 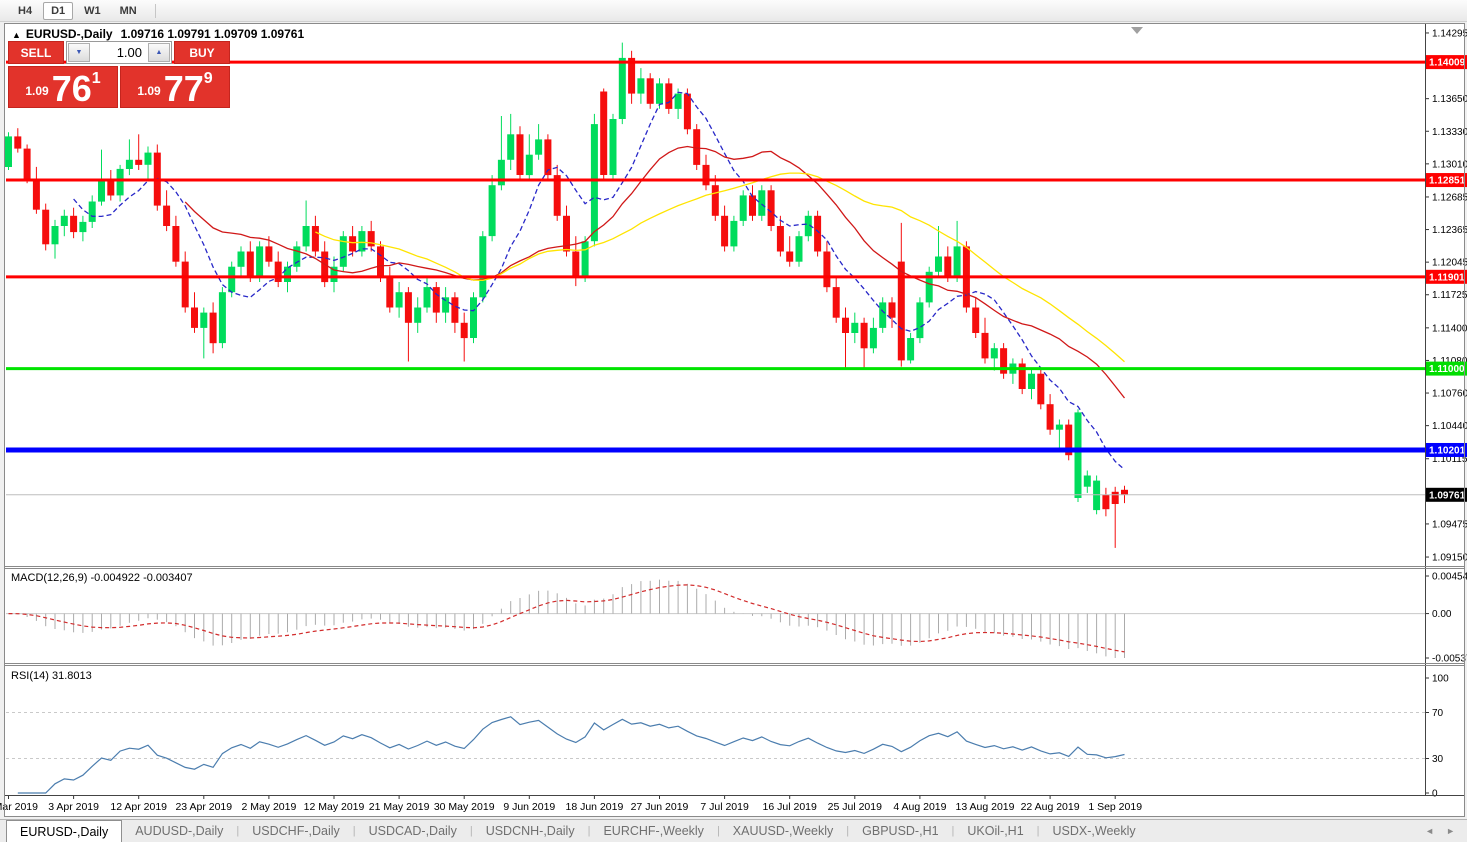 What do you see at coordinates (1449, 295) in the screenshot?
I see `price-tick-label: 1.11725` at bounding box center [1449, 295].